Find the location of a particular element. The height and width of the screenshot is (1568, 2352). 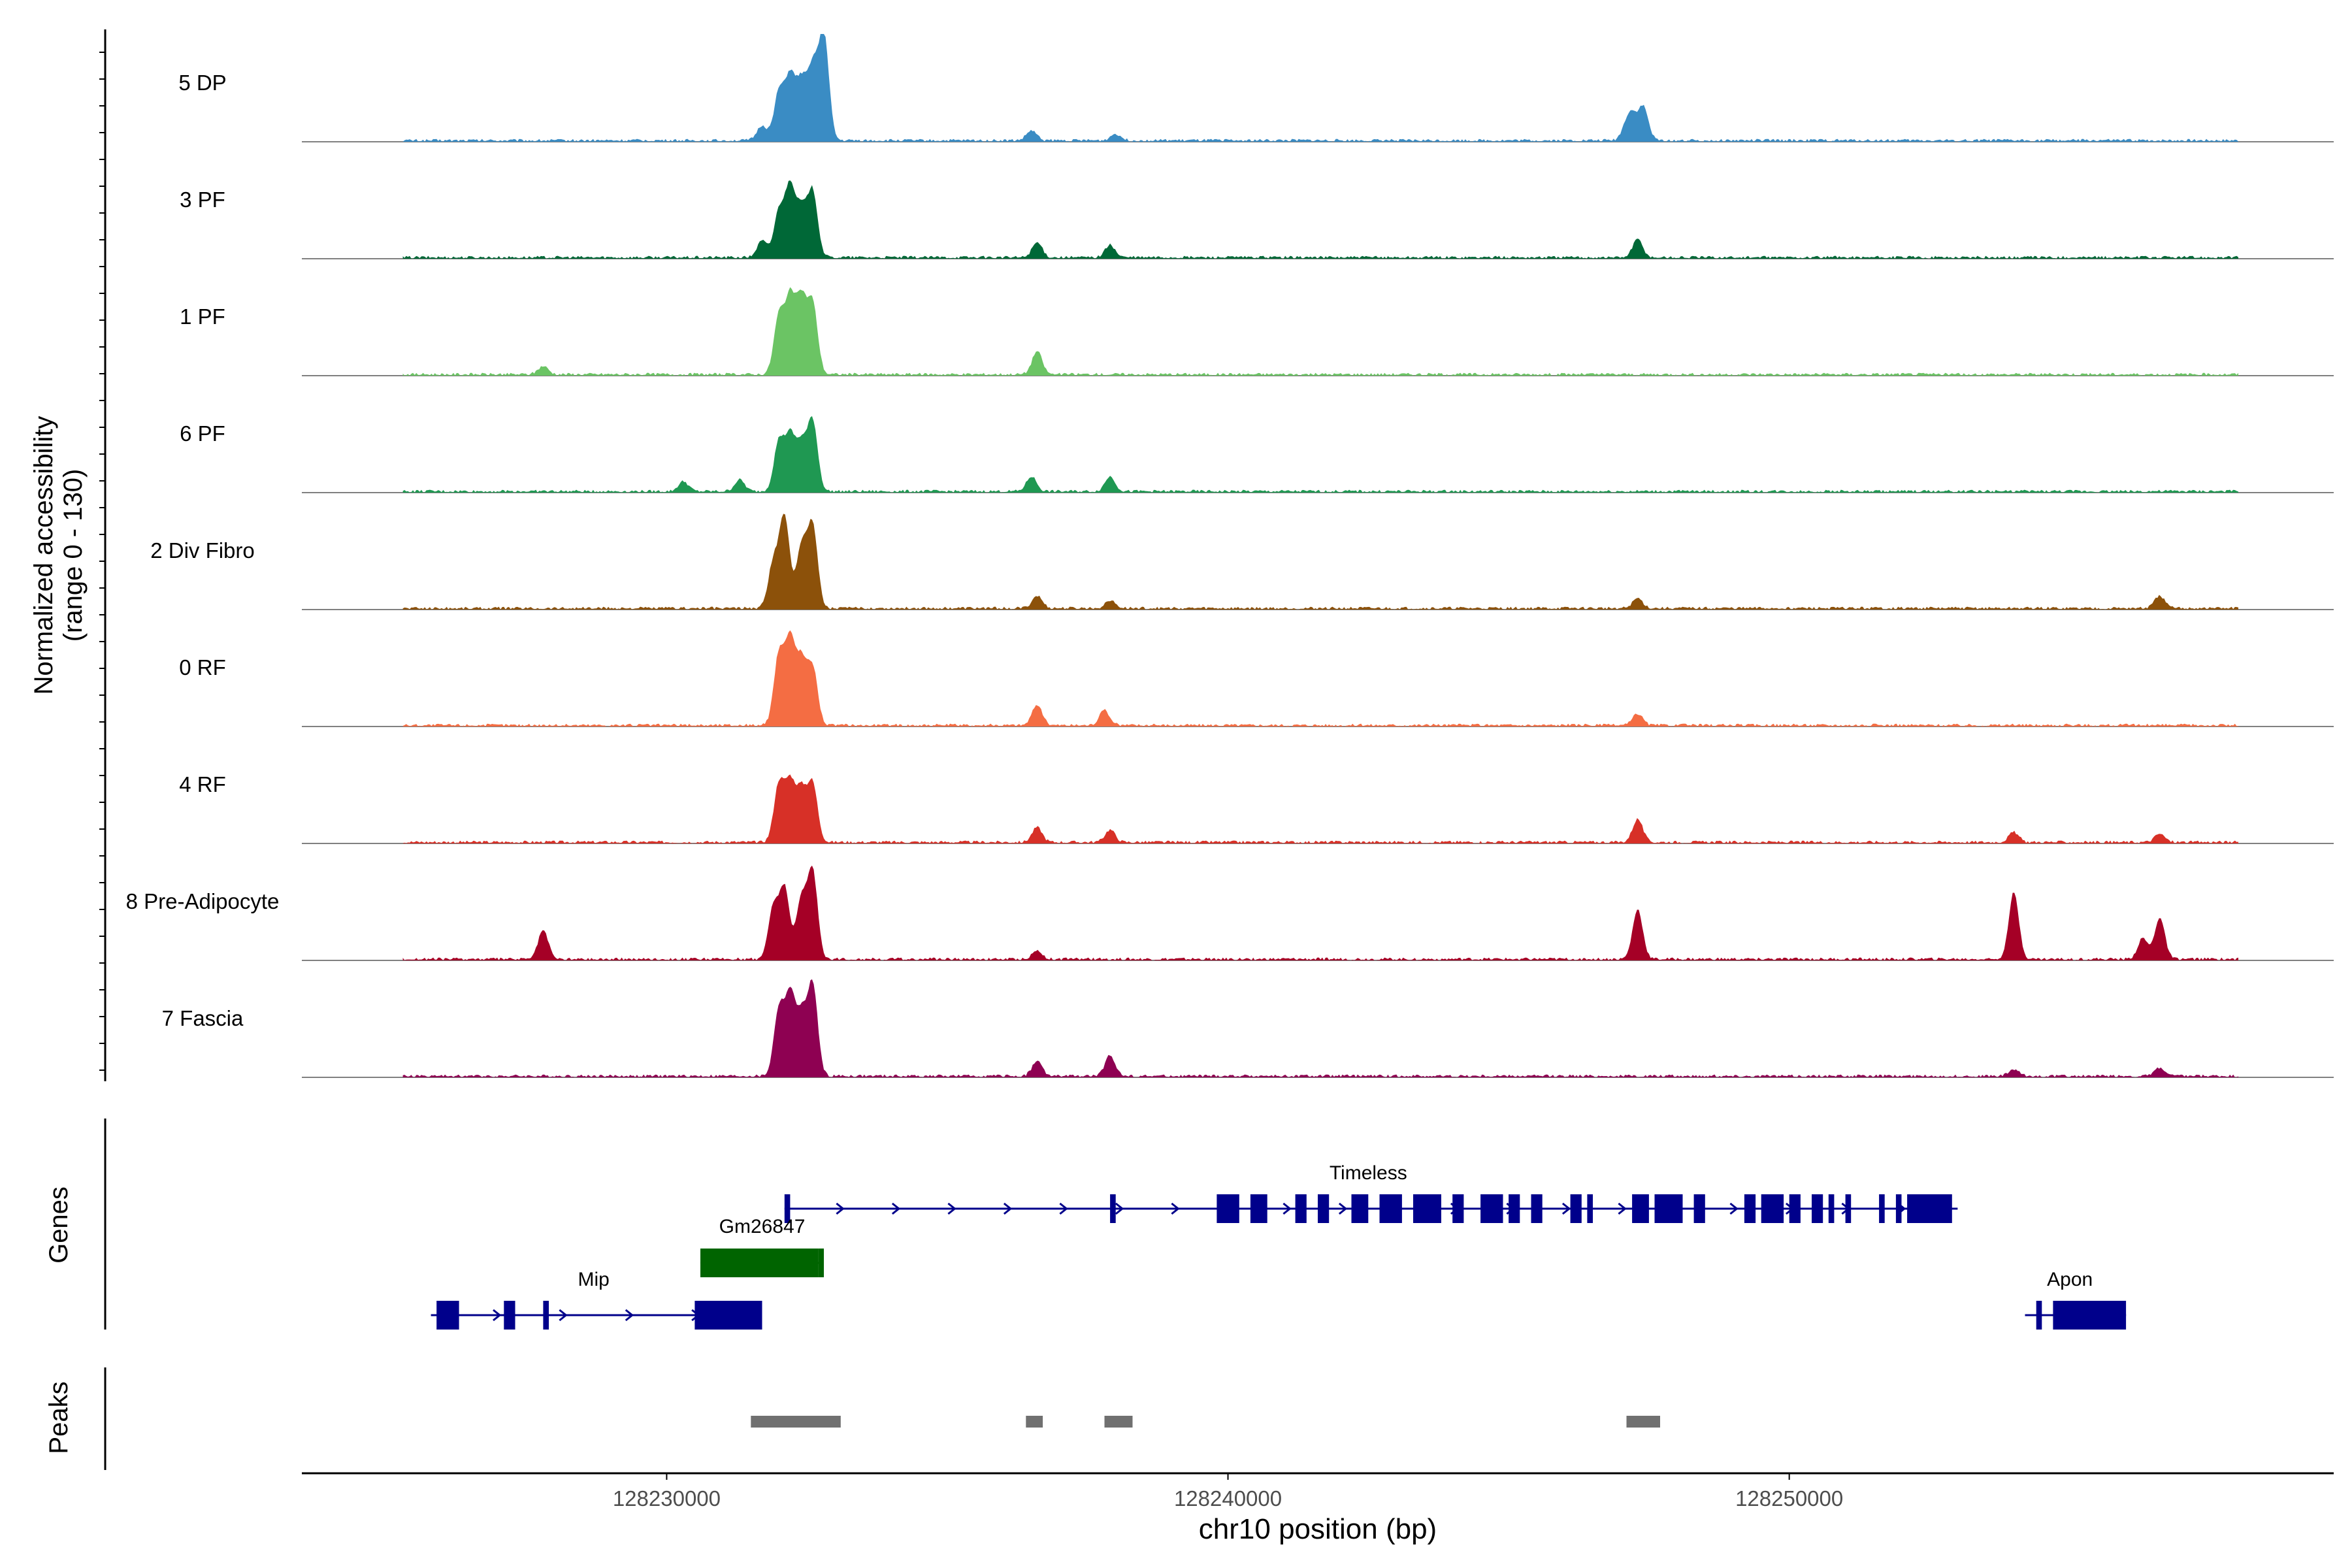

track-label: 5 DP is located at coordinates (202, 83).